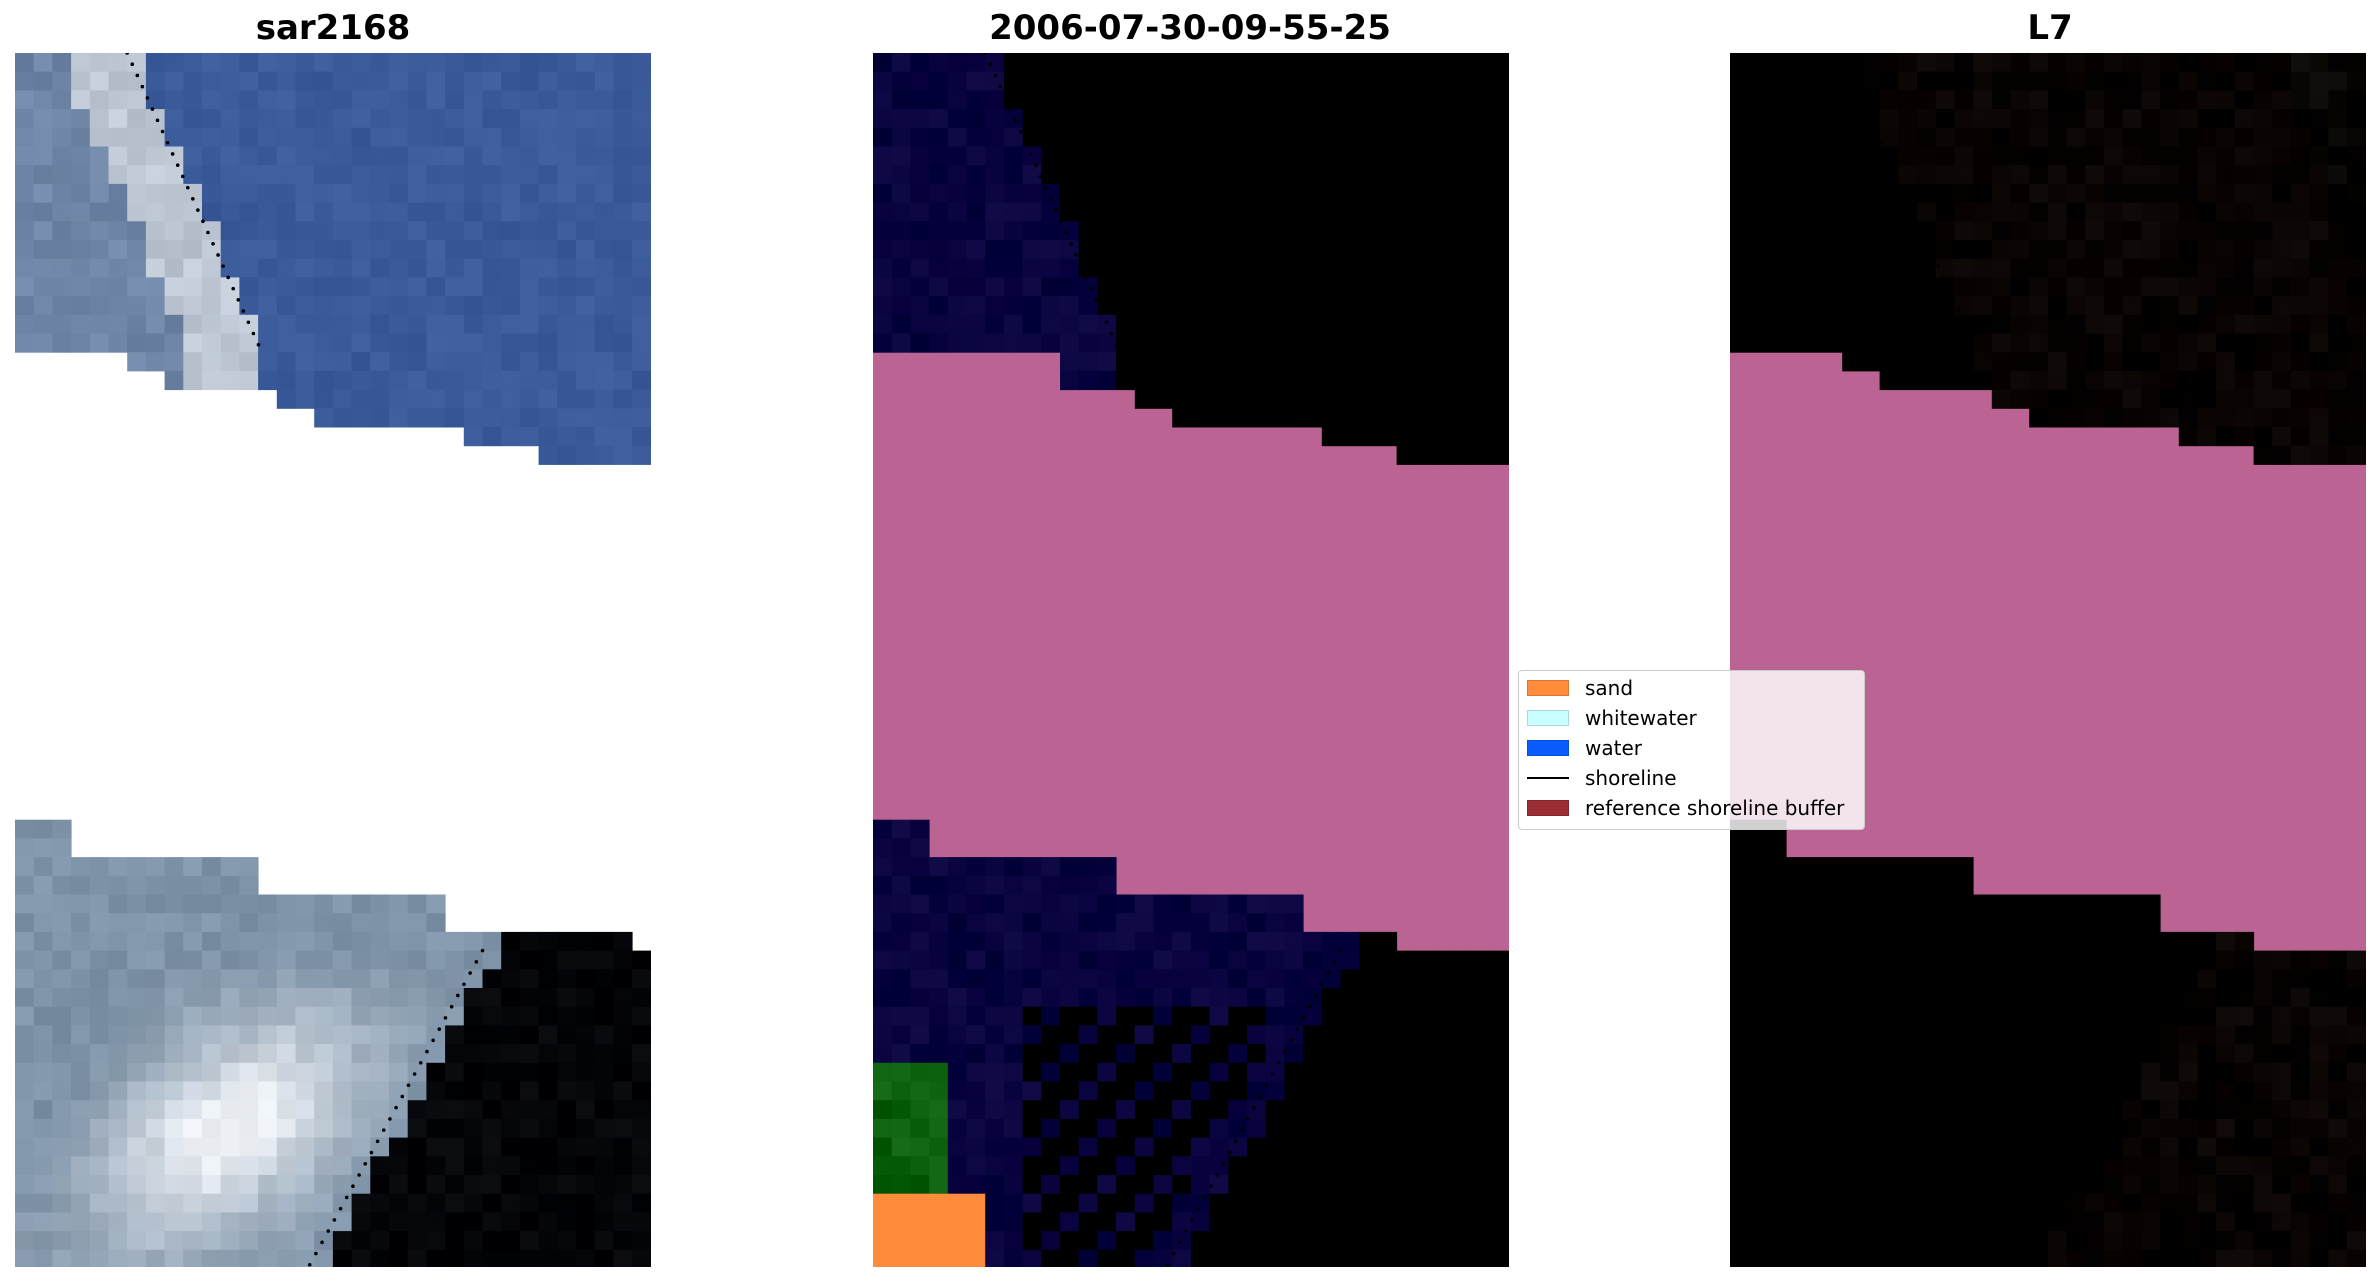  What do you see at coordinates (1641, 718) in the screenshot?
I see `legend-label-whitewater: whitewater` at bounding box center [1641, 718].